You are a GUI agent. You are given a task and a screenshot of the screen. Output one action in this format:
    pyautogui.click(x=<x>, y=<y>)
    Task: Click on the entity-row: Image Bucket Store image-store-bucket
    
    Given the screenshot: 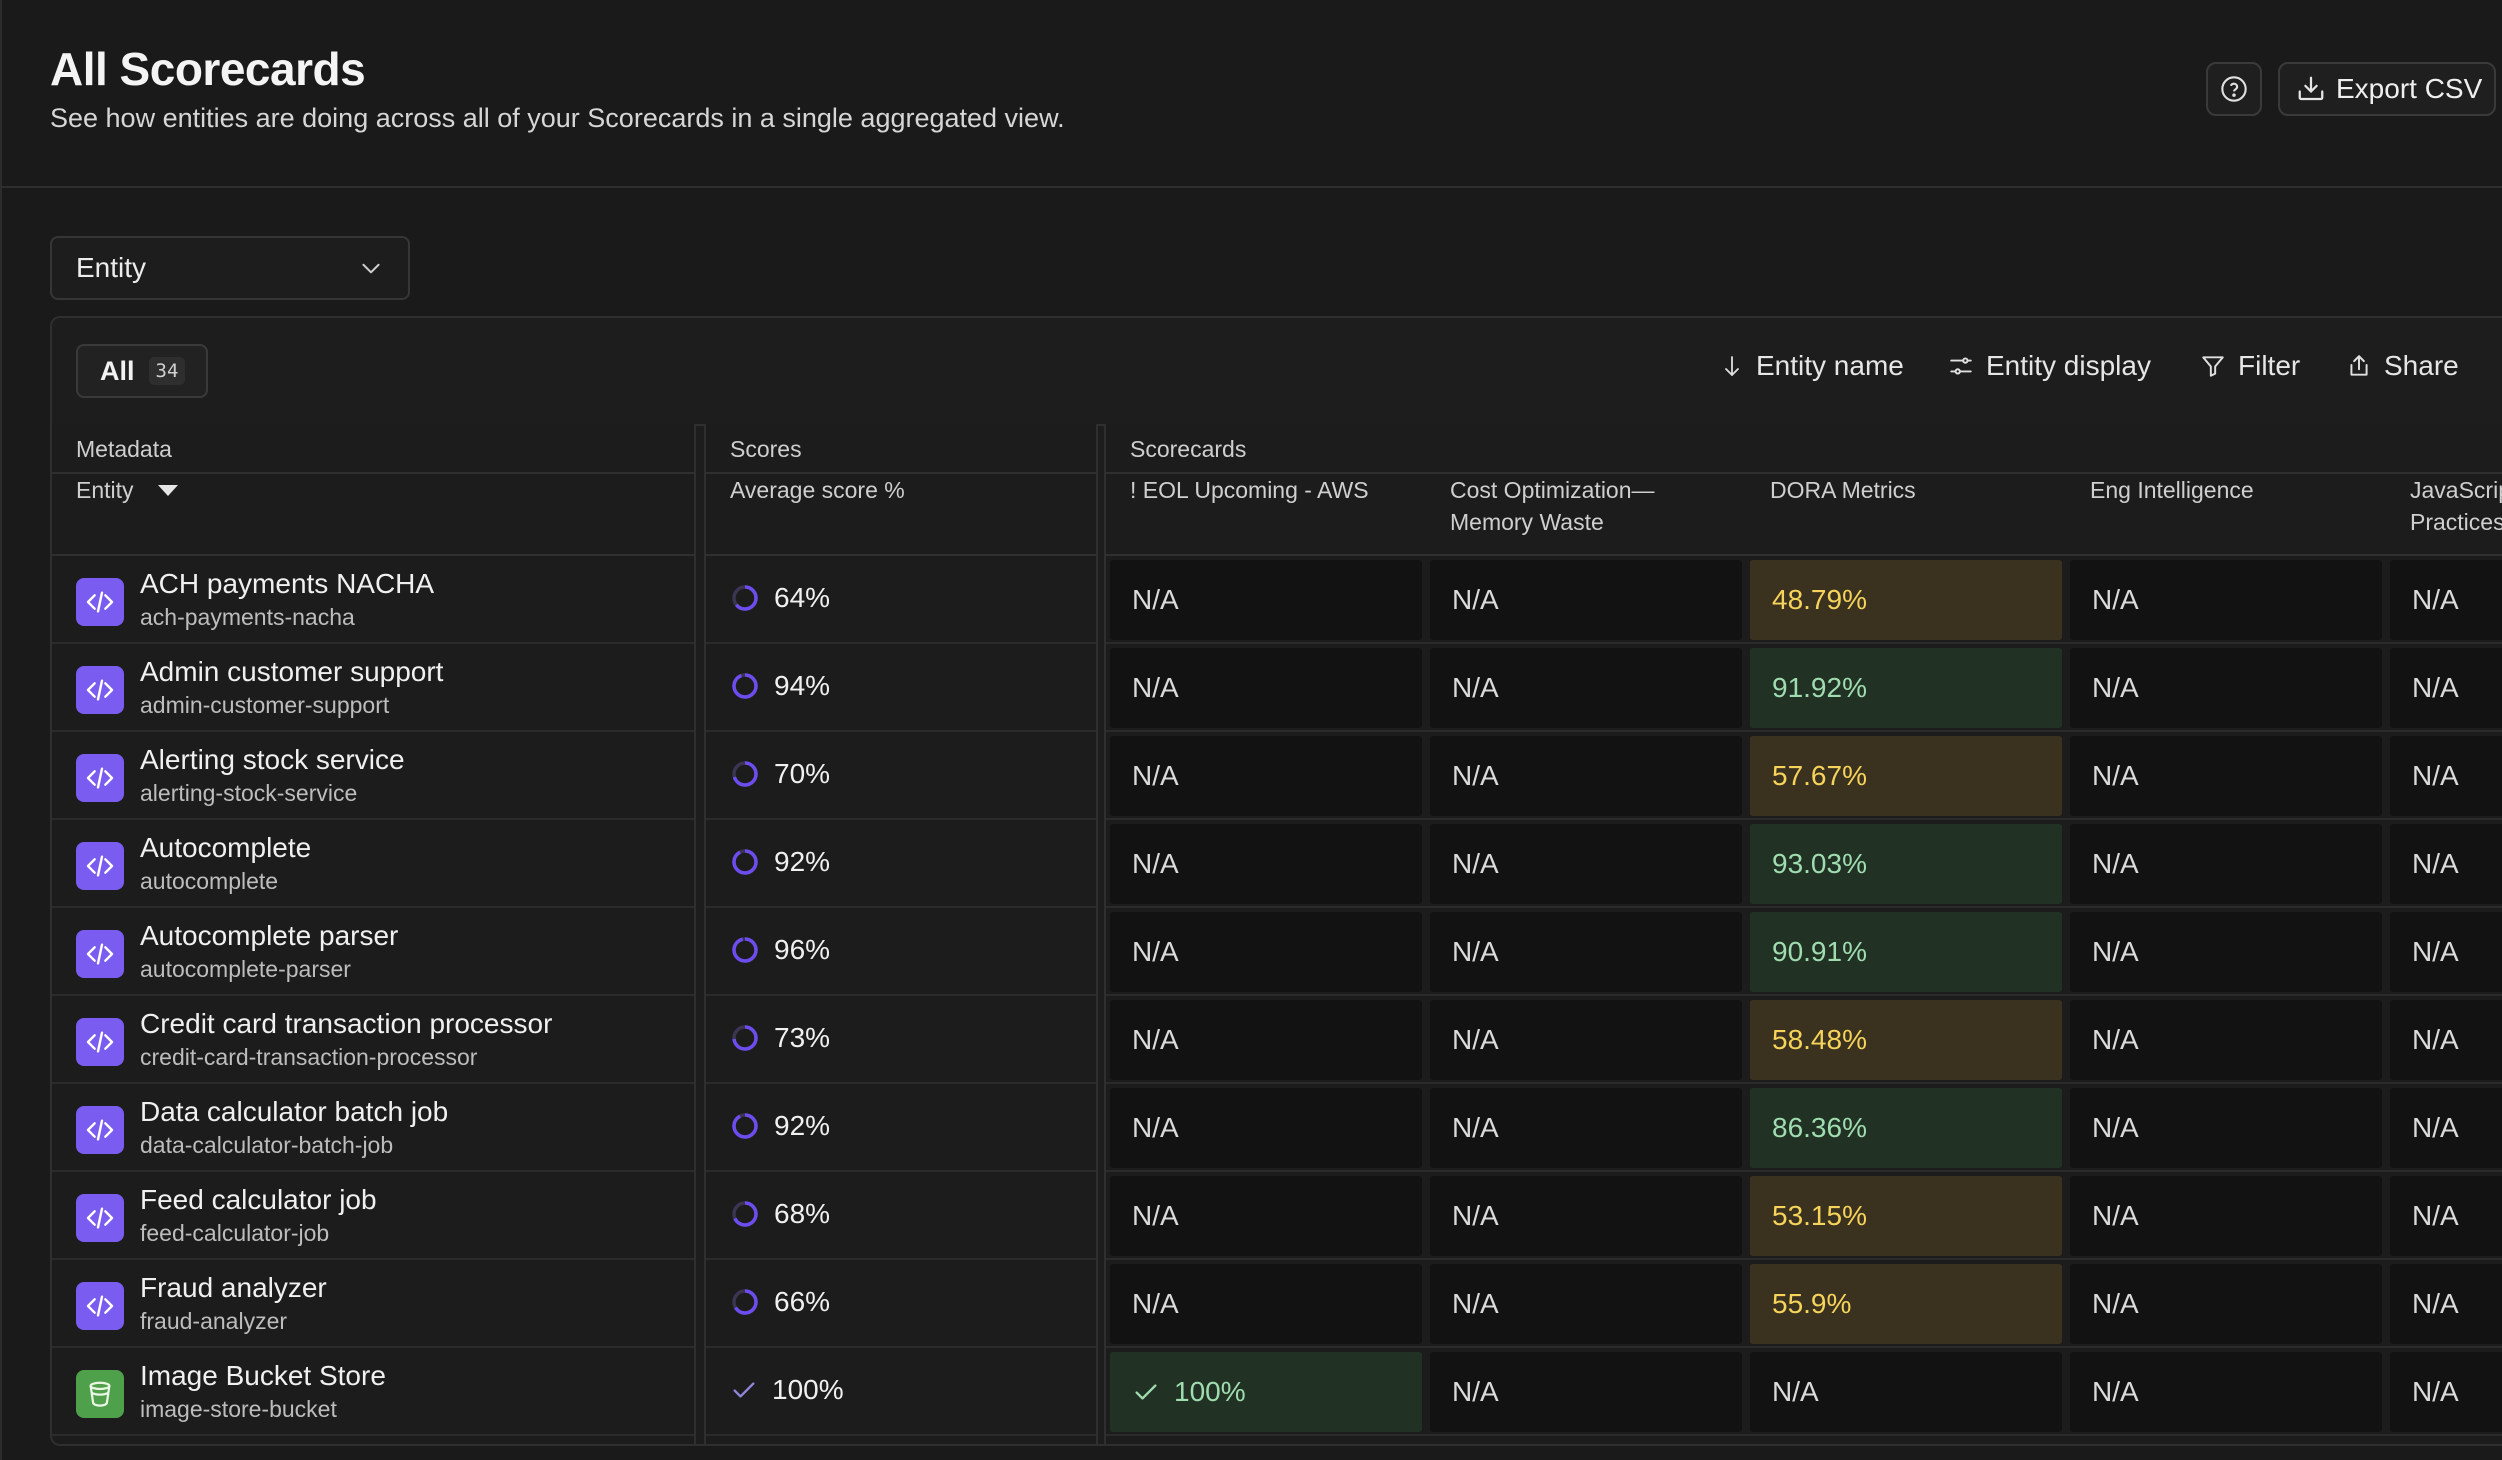 What is the action you would take?
    pyautogui.click(x=373, y=1392)
    